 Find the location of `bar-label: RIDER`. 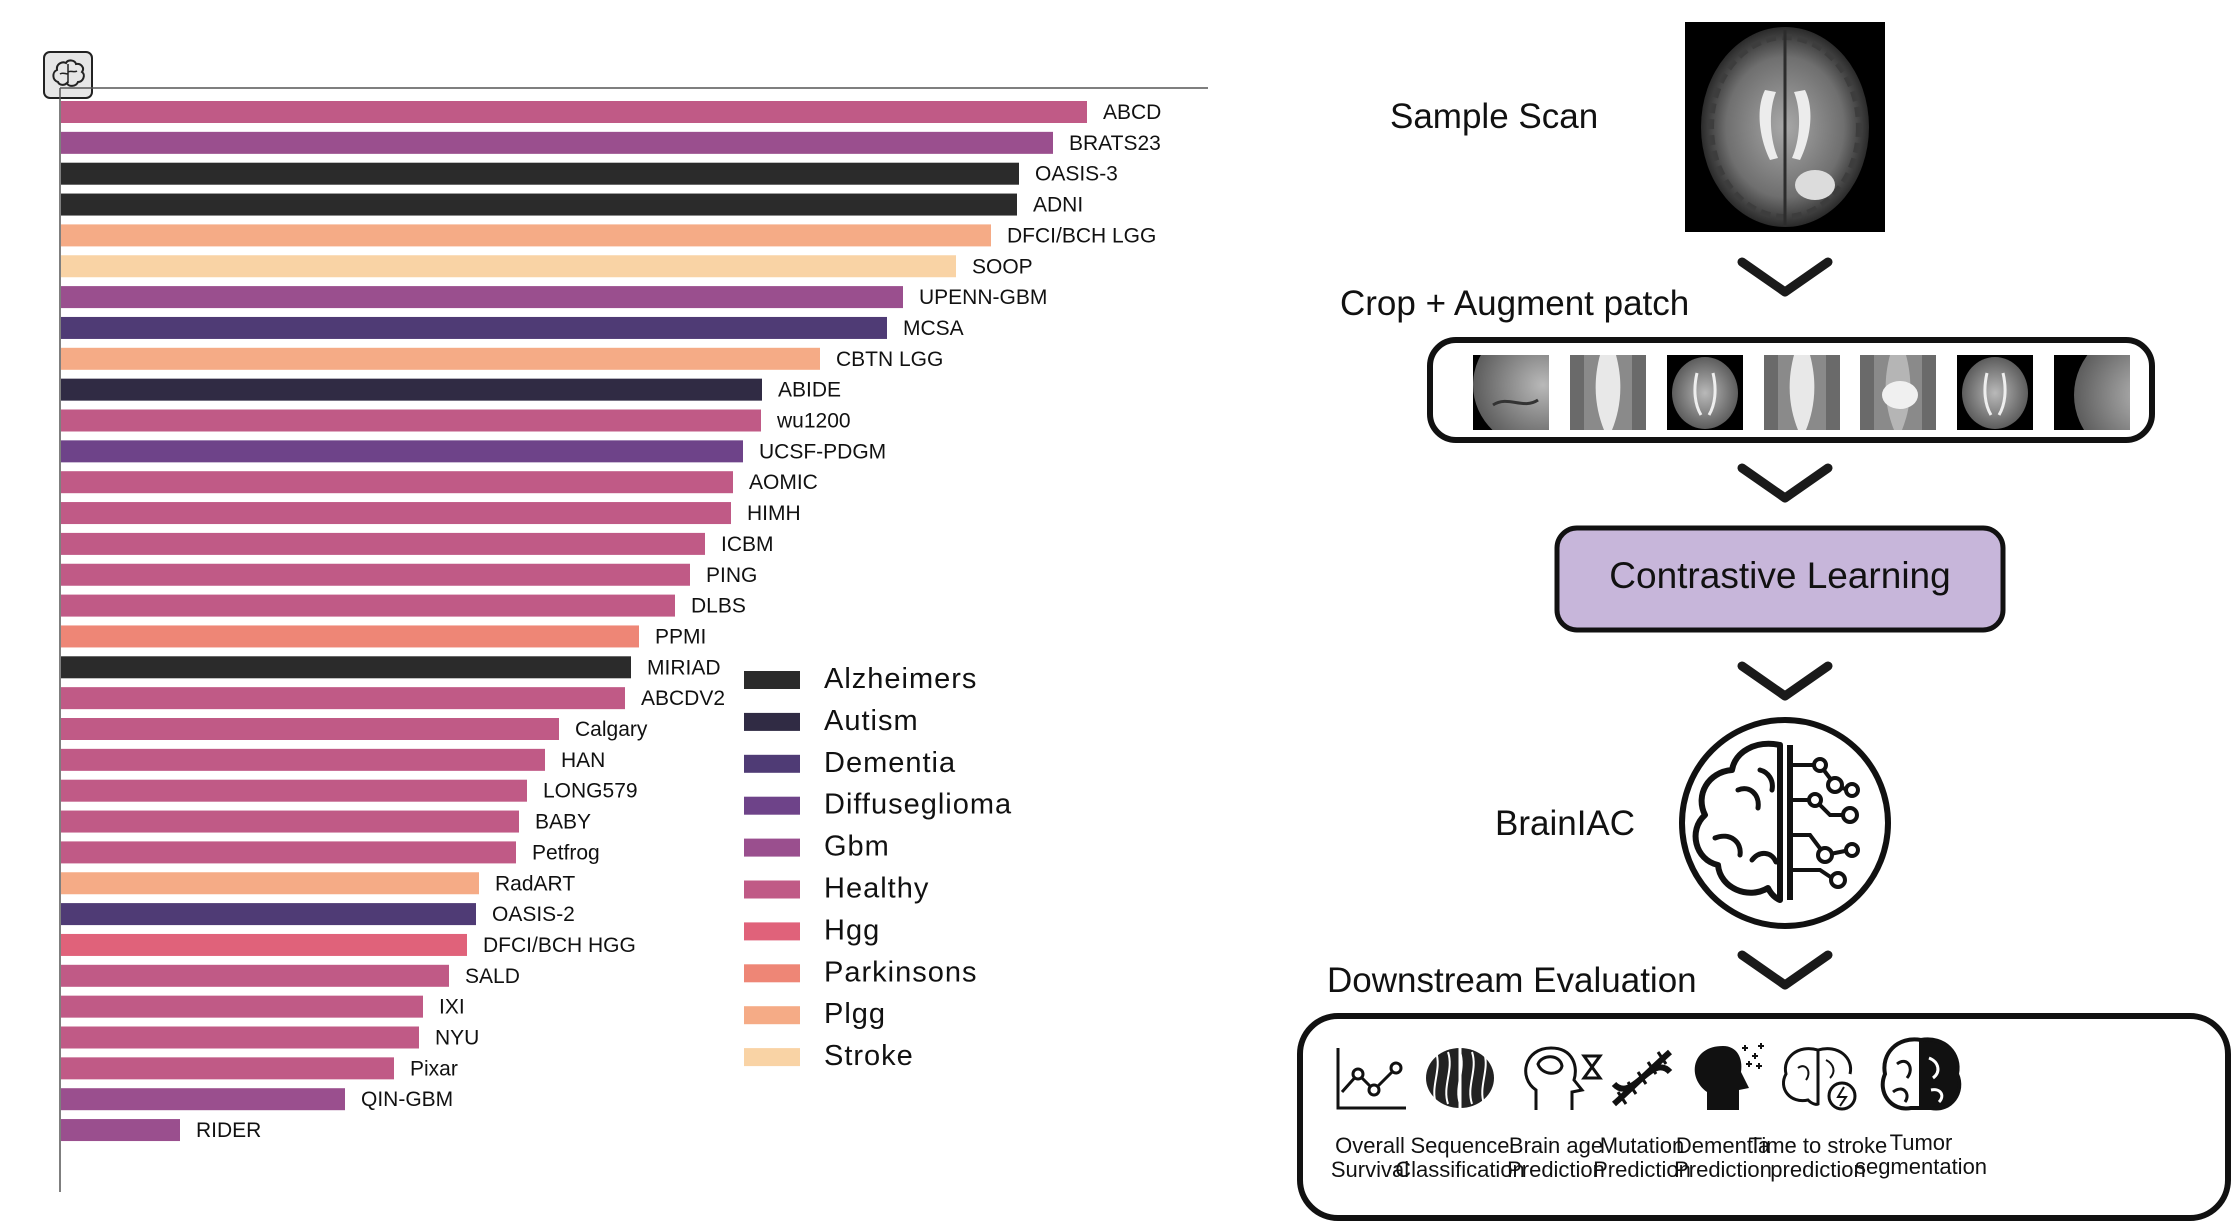

bar-label: RIDER is located at coordinates (228, 1130).